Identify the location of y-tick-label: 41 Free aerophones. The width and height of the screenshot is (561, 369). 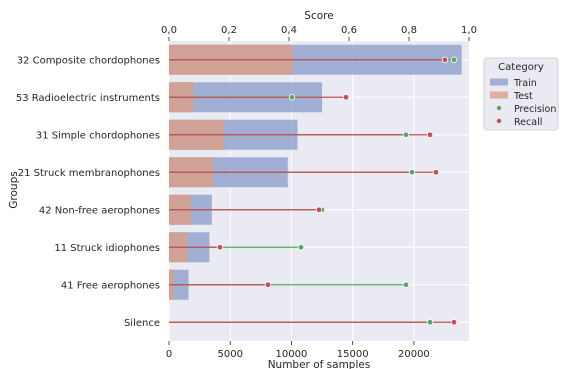
(110, 285).